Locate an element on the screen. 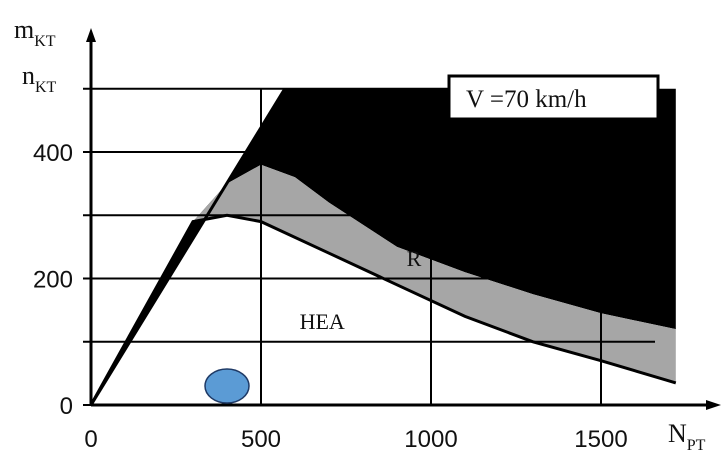  marker-layer is located at coordinates (227, 386).